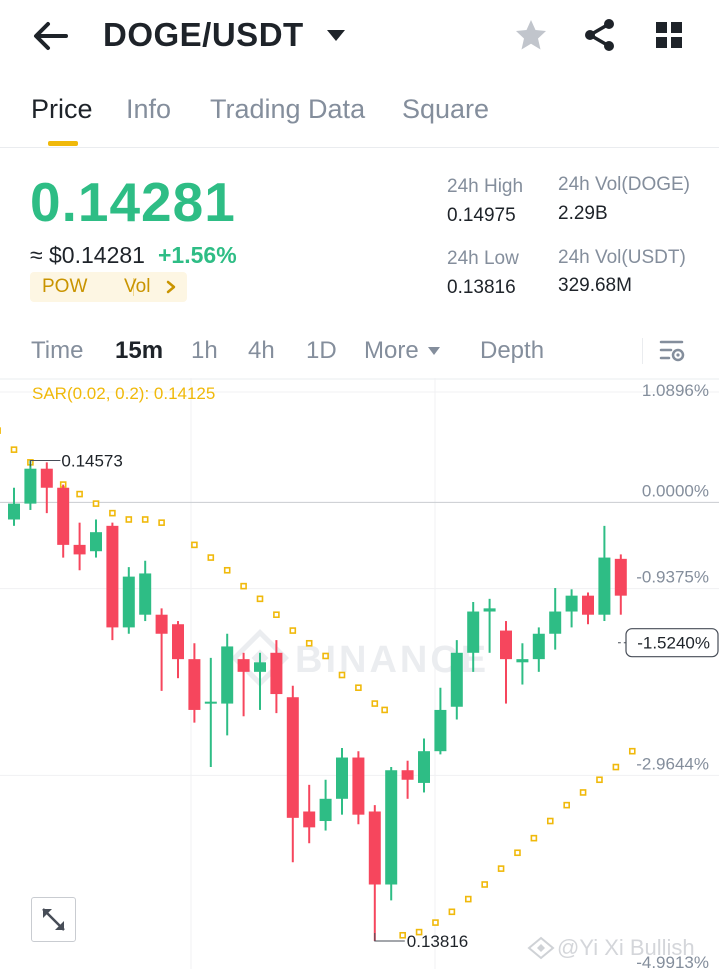  What do you see at coordinates (437, 941) in the screenshot?
I see `min-price-label: 0.13816` at bounding box center [437, 941].